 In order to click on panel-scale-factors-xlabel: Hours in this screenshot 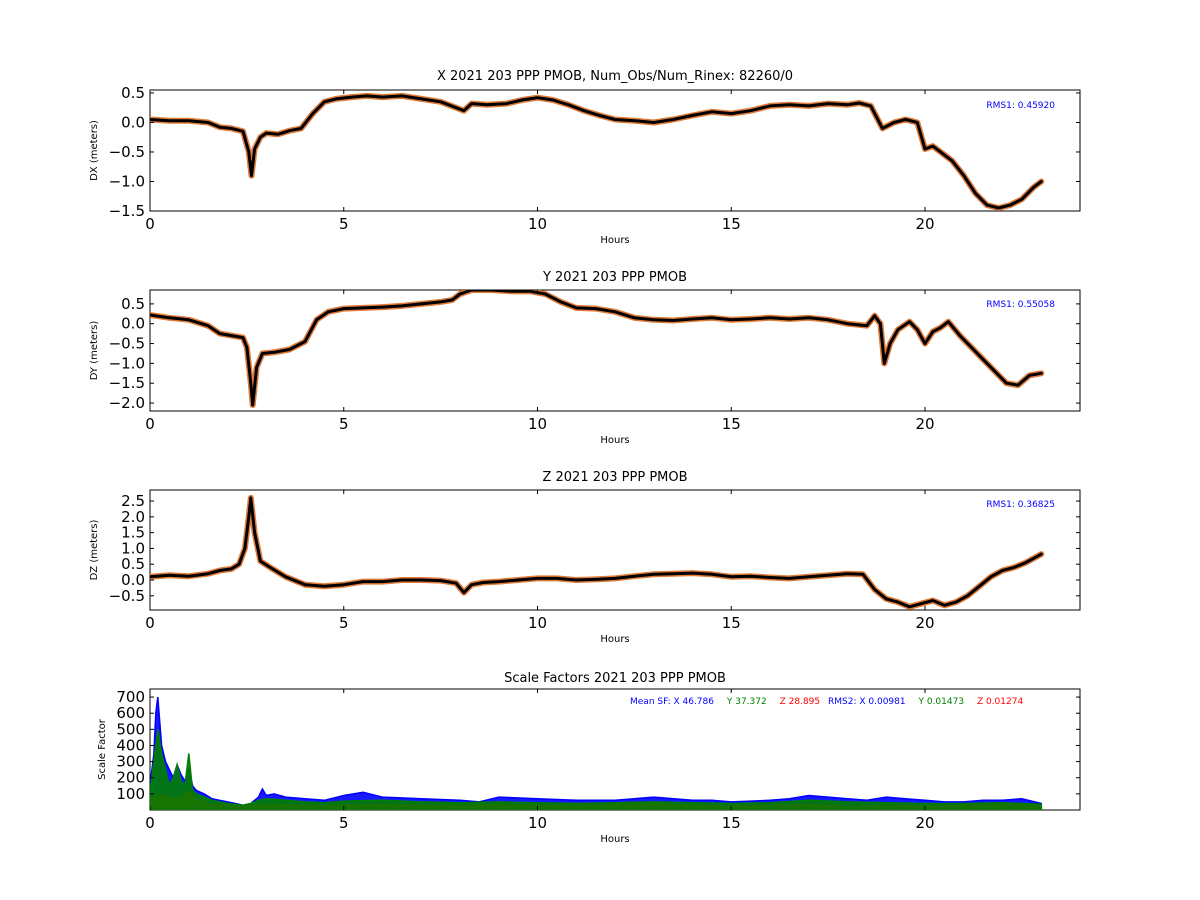, I will do `click(614, 839)`.